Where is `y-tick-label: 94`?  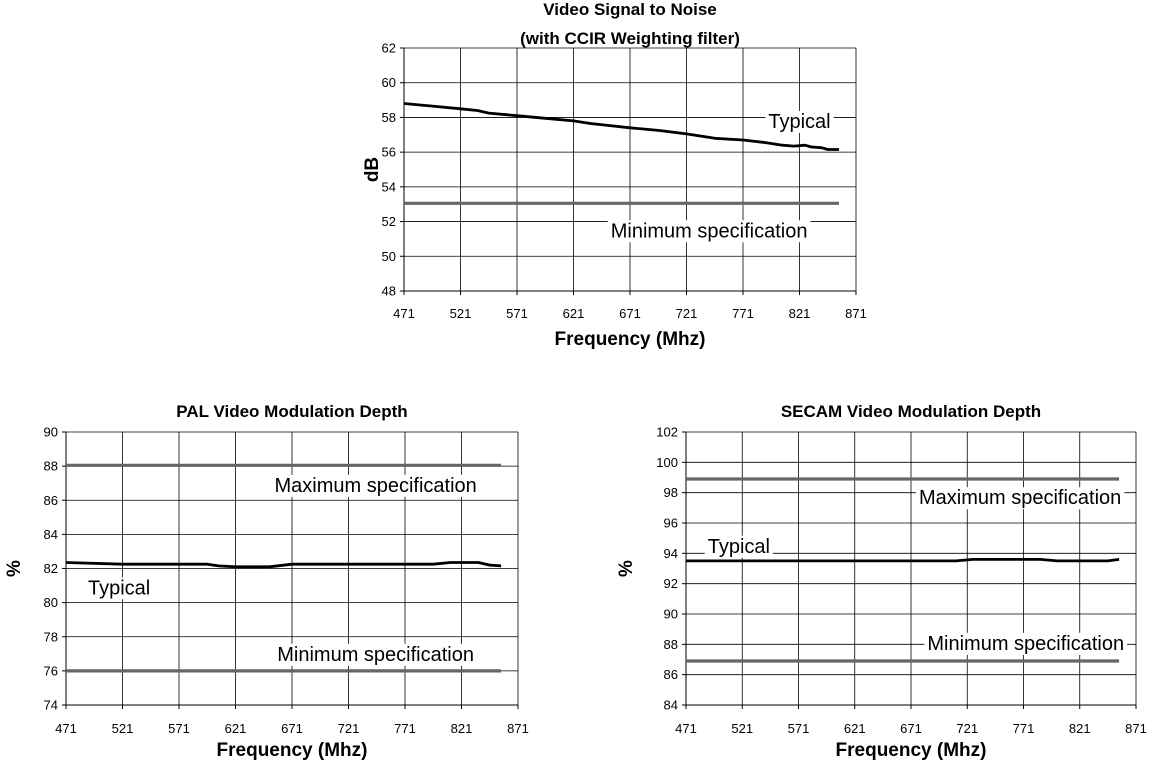
y-tick-label: 94 is located at coordinates (671, 553).